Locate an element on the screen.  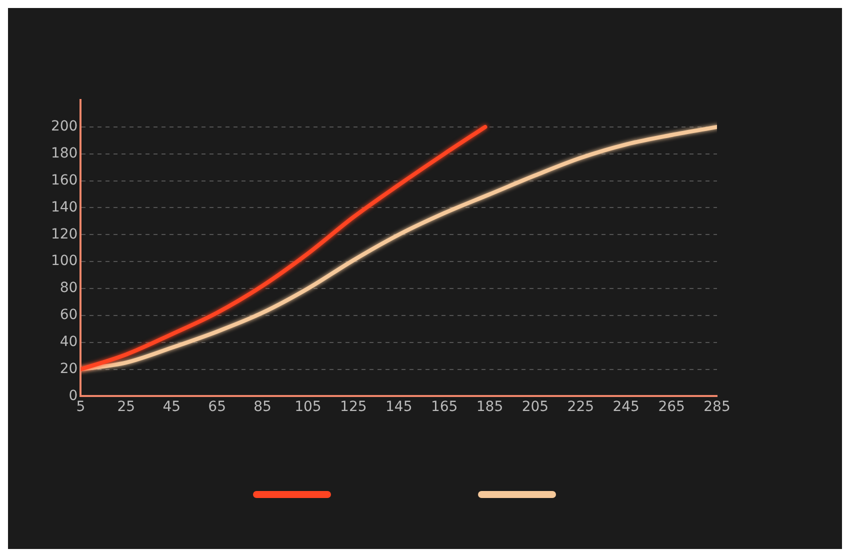
x-tick-label: 285 is located at coordinates (717, 407).